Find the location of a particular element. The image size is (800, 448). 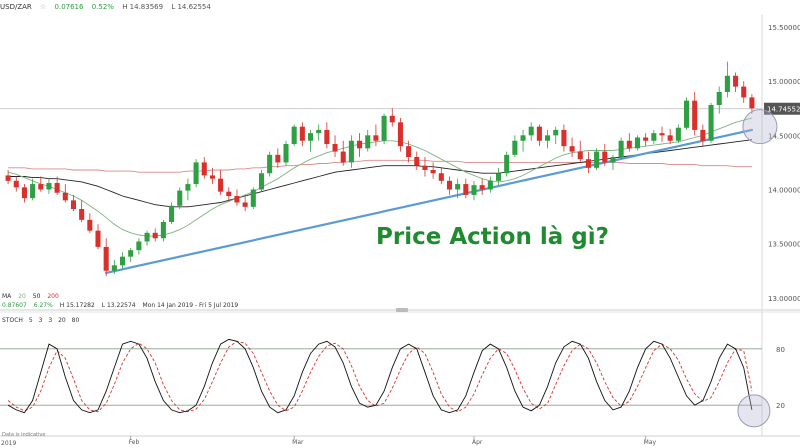

month-label: May is located at coordinates (650, 442).